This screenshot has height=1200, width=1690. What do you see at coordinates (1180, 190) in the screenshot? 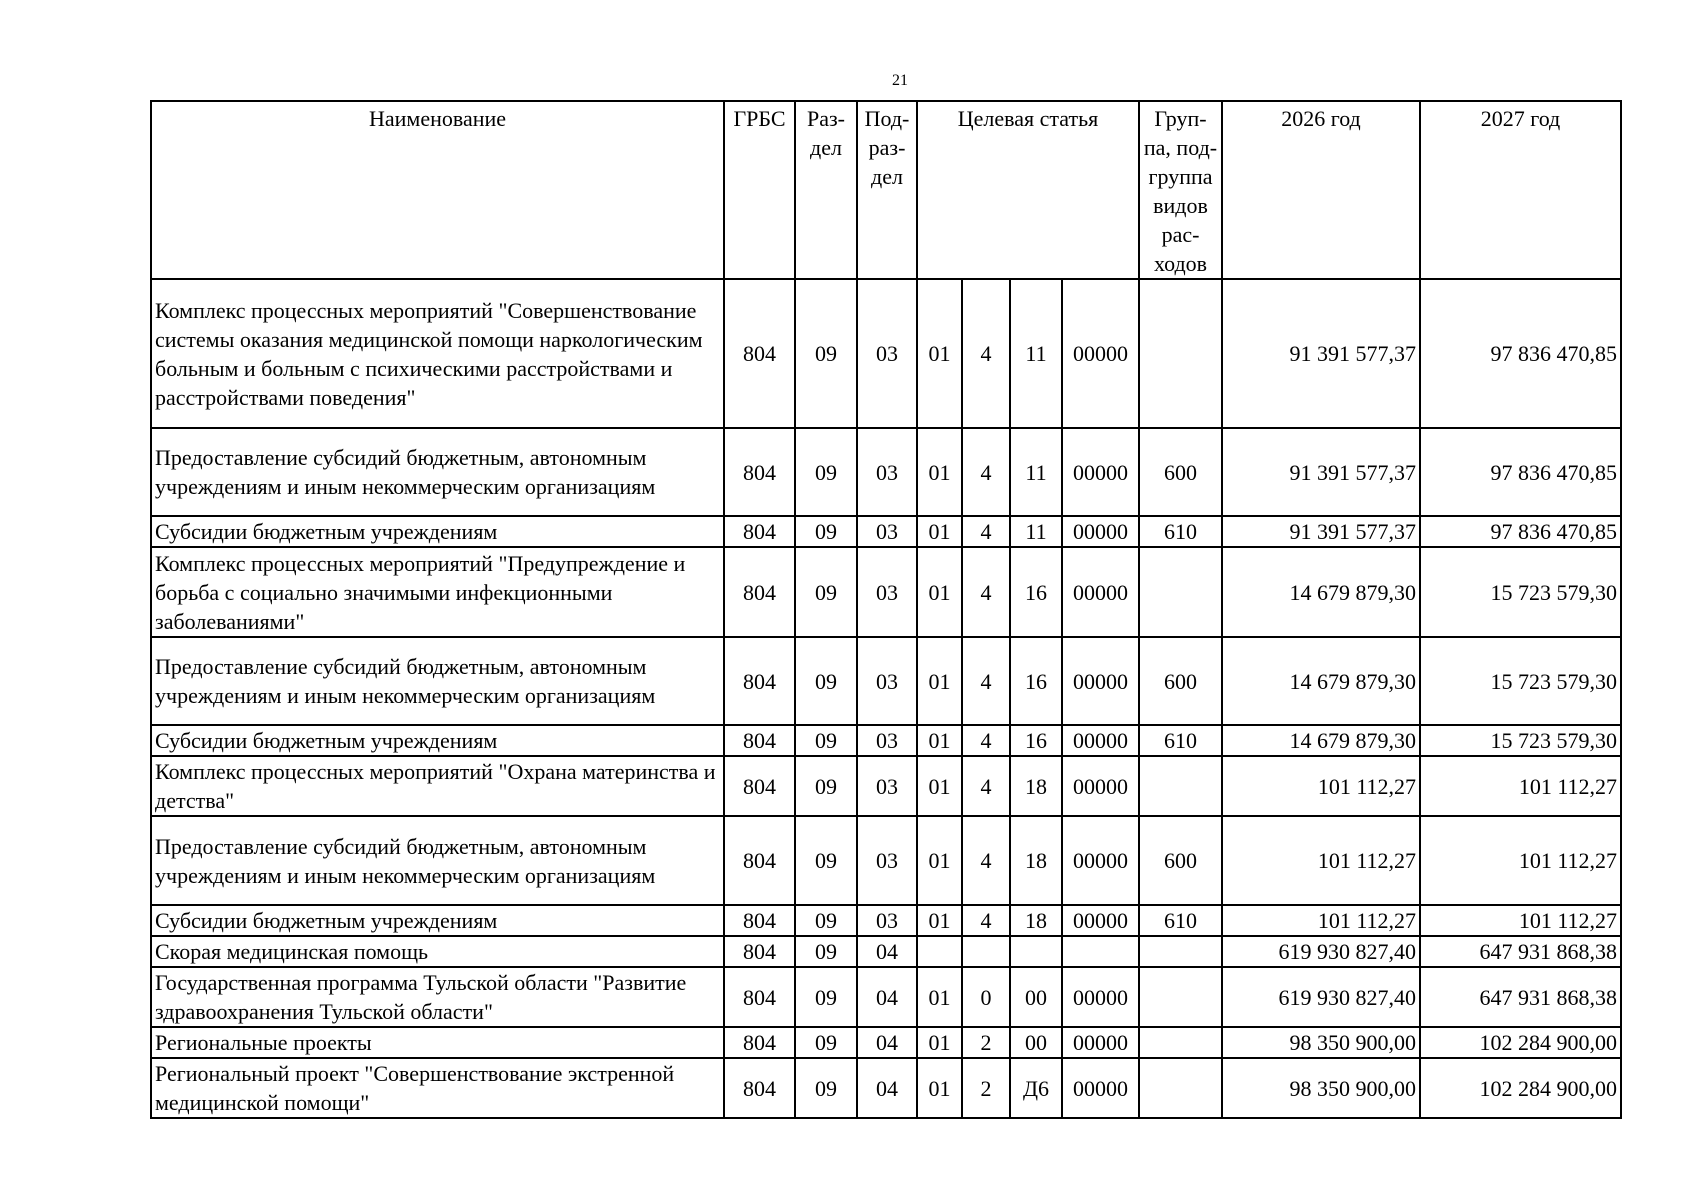
I see `header-gruppa-vidov-rashodov: Груп-па, под-группа видов рас-ходов` at bounding box center [1180, 190].